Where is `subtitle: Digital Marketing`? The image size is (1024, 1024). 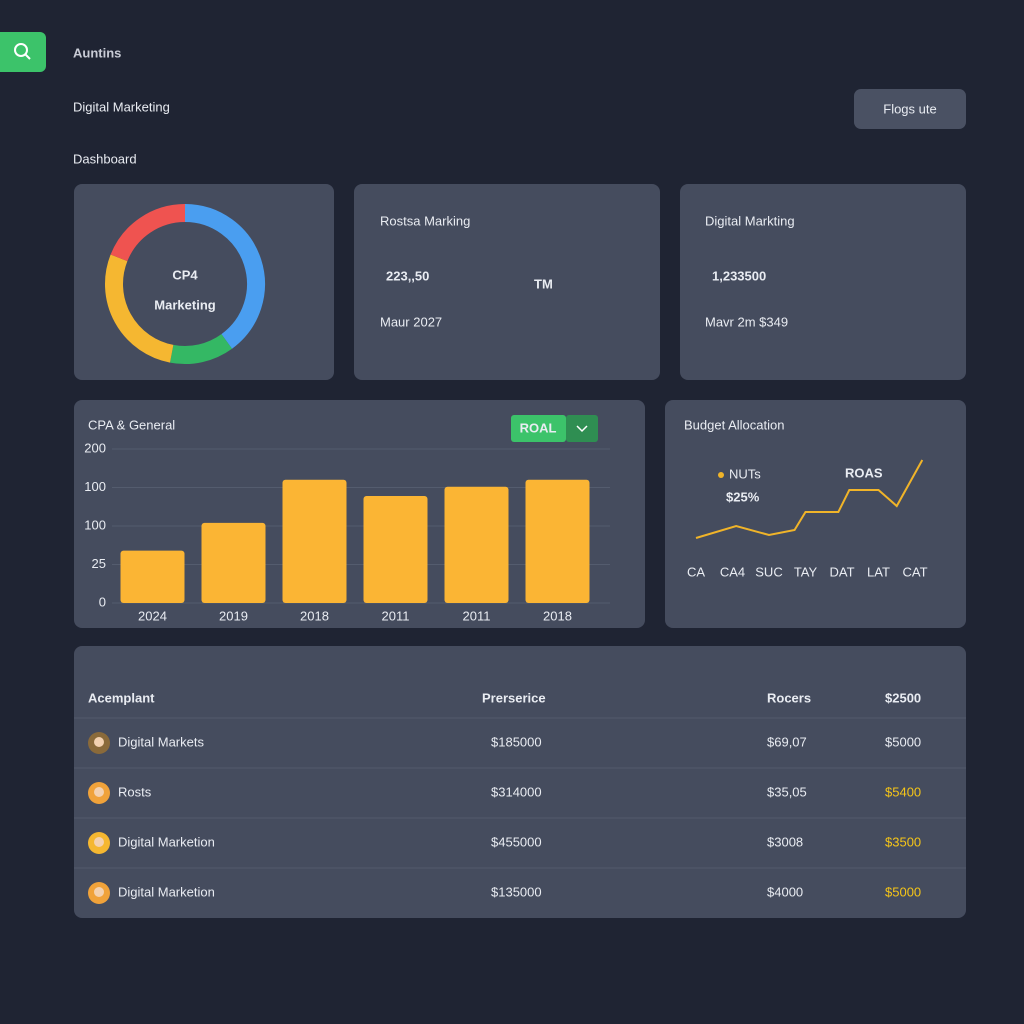 subtitle: Digital Marketing is located at coordinates (121, 106).